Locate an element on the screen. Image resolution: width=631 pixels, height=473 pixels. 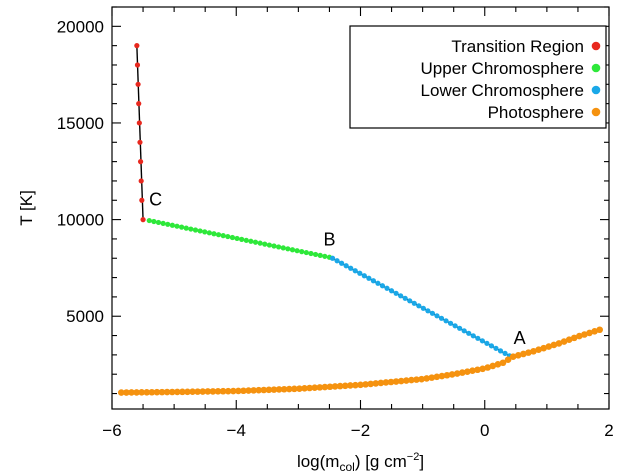
x-axis-label-sup: −2 is located at coordinates (413, 457).